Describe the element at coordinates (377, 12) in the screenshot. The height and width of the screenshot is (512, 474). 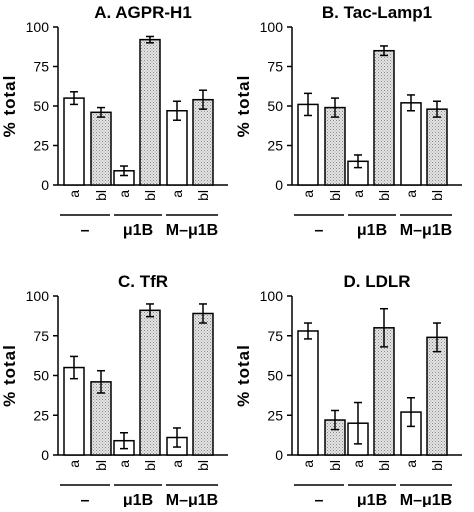
I see `chart-title: B. Tac-Lamp1` at that location.